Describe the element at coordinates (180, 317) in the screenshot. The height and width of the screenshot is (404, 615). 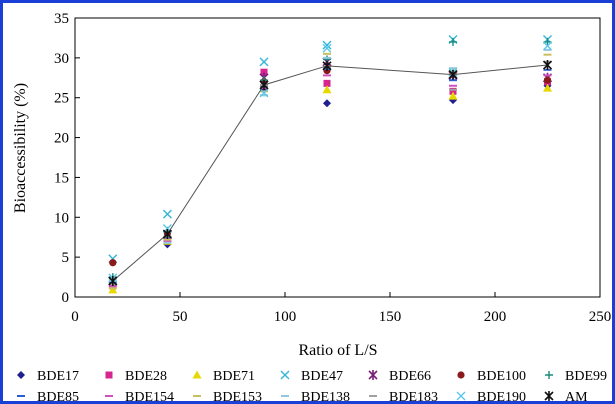
I see `x-tick-label: 50` at that location.